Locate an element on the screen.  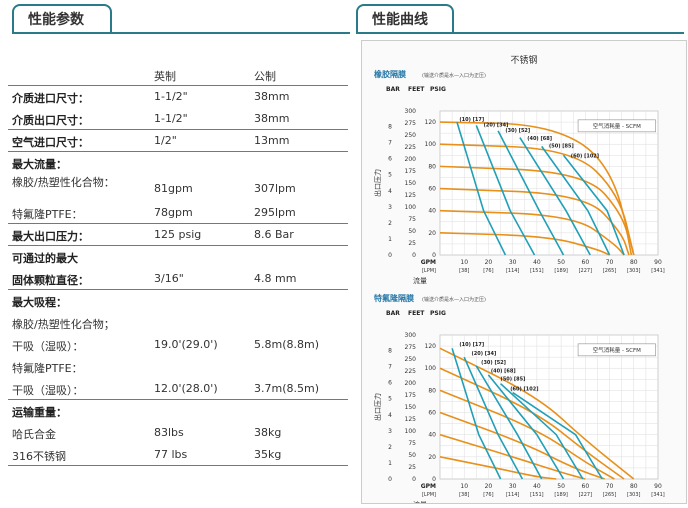
y-tick-psig: 40 is located at coordinates (432, 211).